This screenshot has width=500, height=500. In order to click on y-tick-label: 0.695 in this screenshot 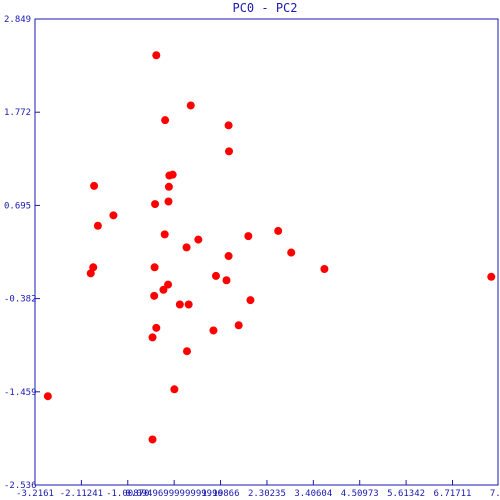, I will do `click(17, 206)`.